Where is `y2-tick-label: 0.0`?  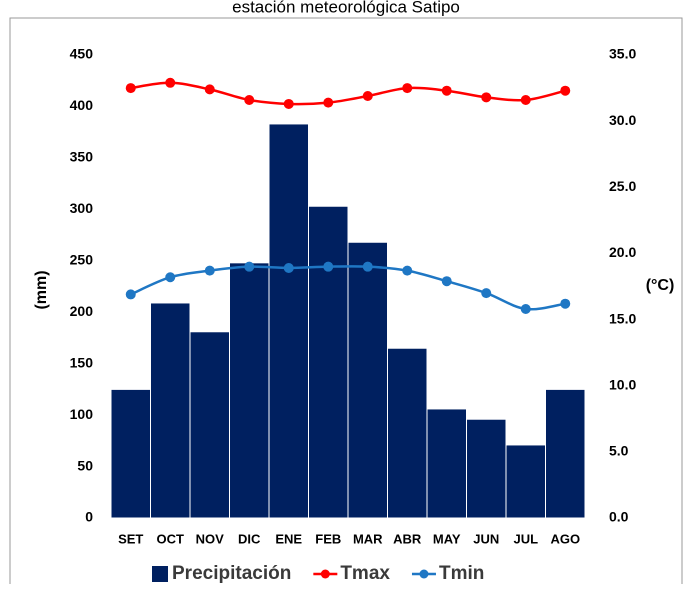
y2-tick-label: 0.0 is located at coordinates (619, 517).